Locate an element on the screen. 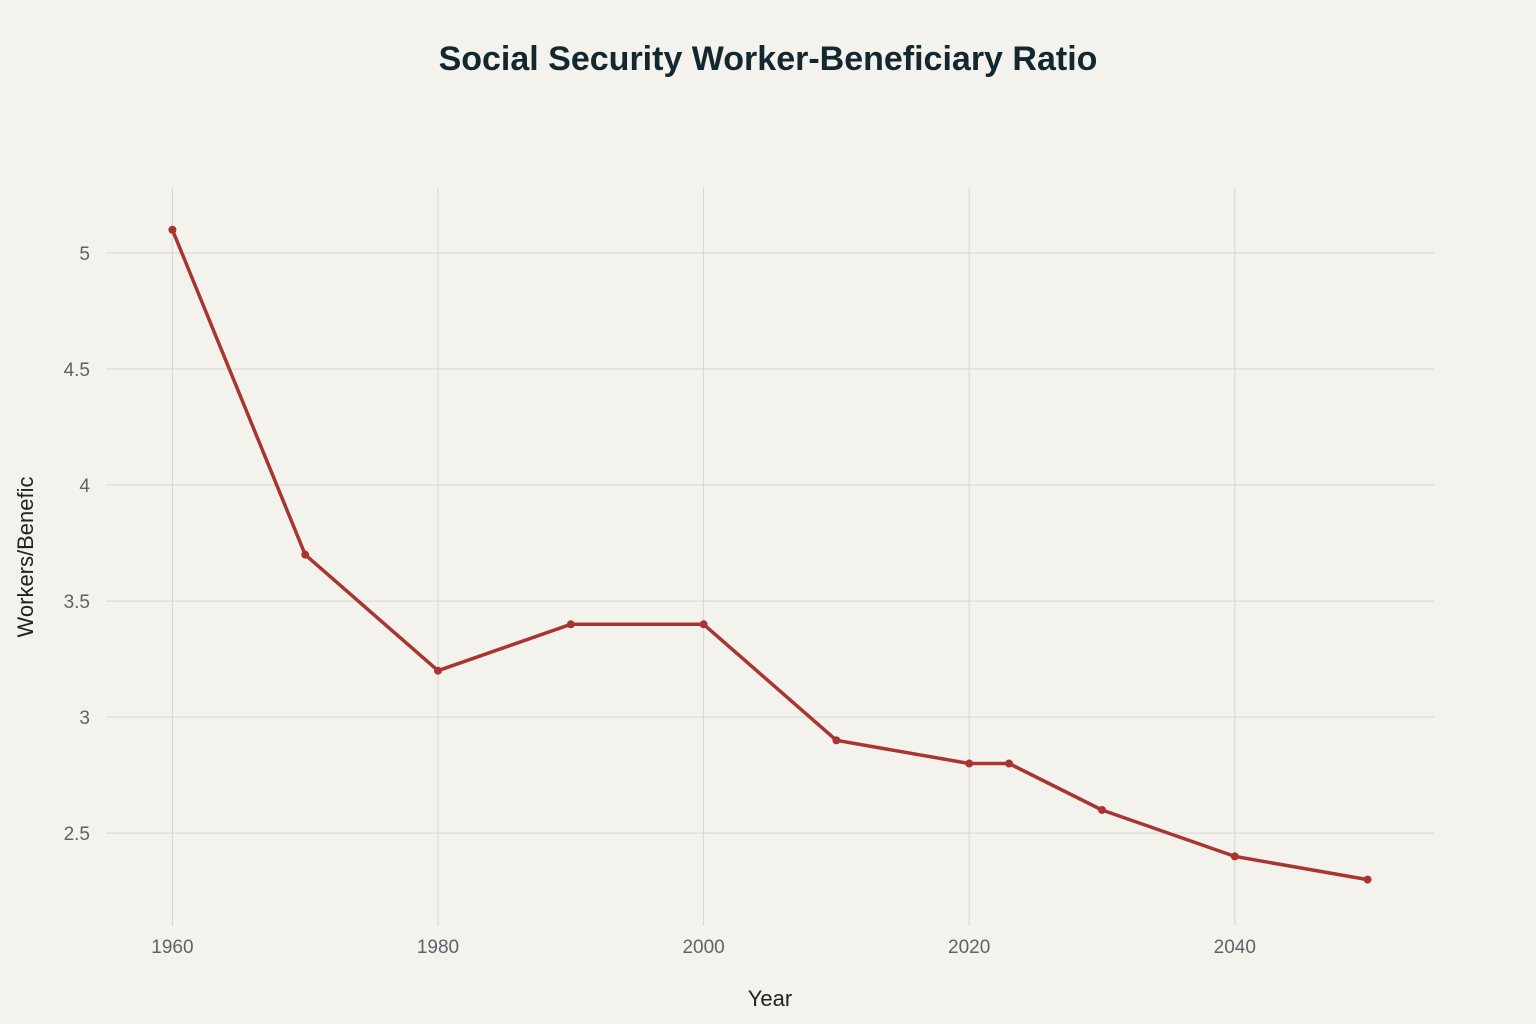  chart-title: Social Security Worker-Beneficiary Ratio is located at coordinates (768, 59).